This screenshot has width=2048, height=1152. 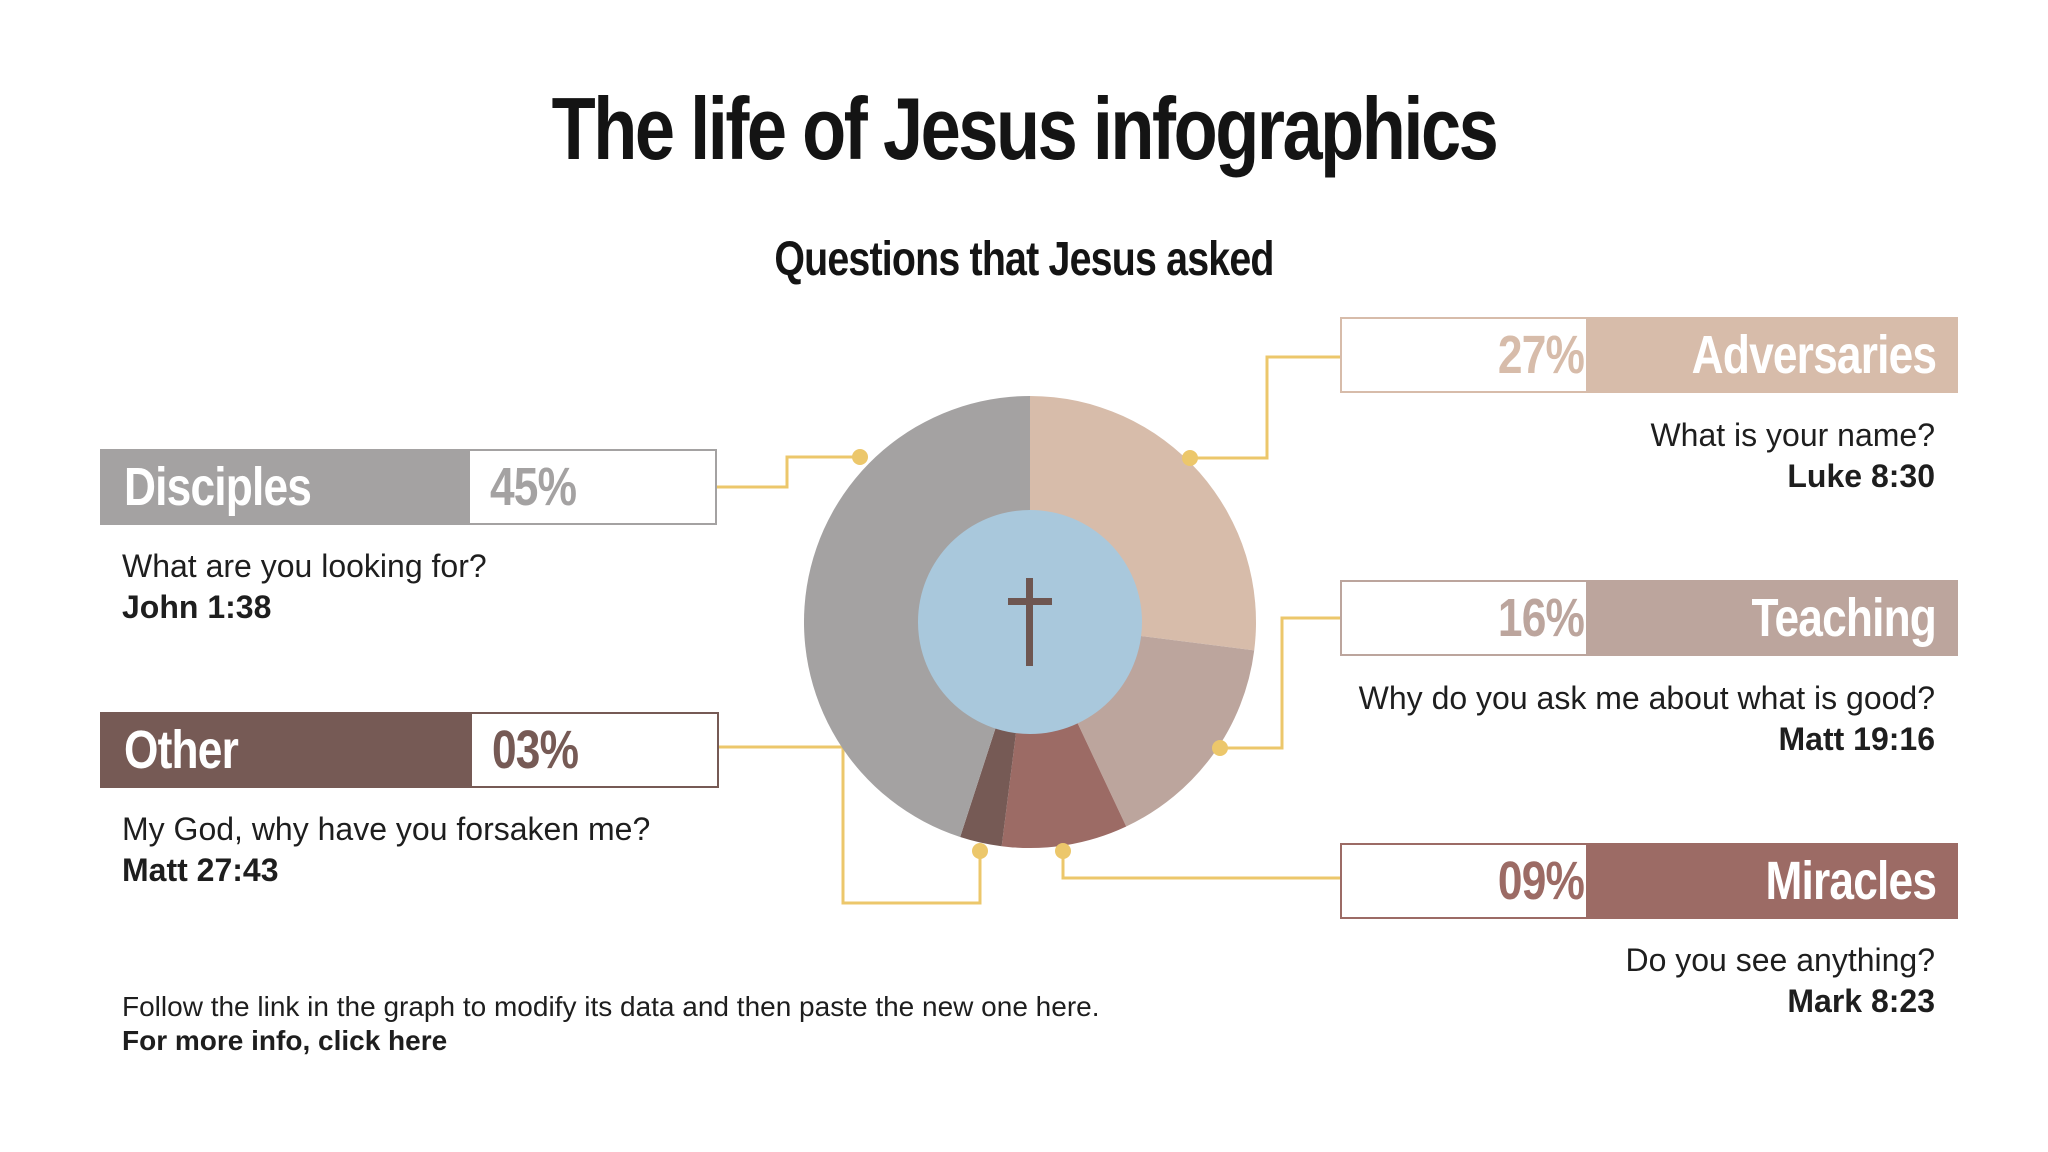 What do you see at coordinates (1792, 456) in the screenshot?
I see `quote-adversaries: What is your name? Luke 8:30` at bounding box center [1792, 456].